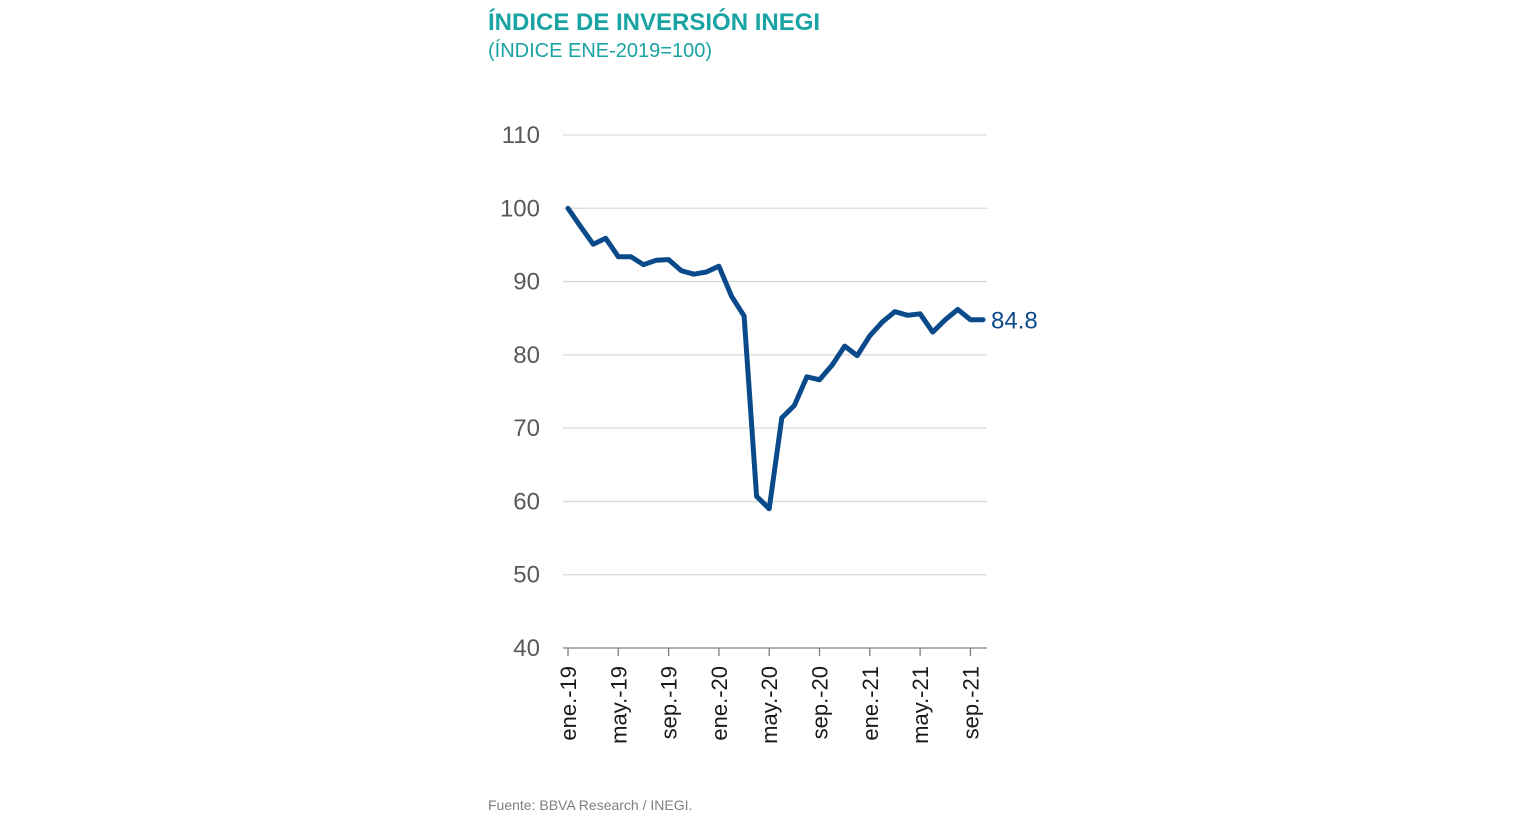  What do you see at coordinates (526, 355) in the screenshot?
I see `y-tick-label-80: 80` at bounding box center [526, 355].